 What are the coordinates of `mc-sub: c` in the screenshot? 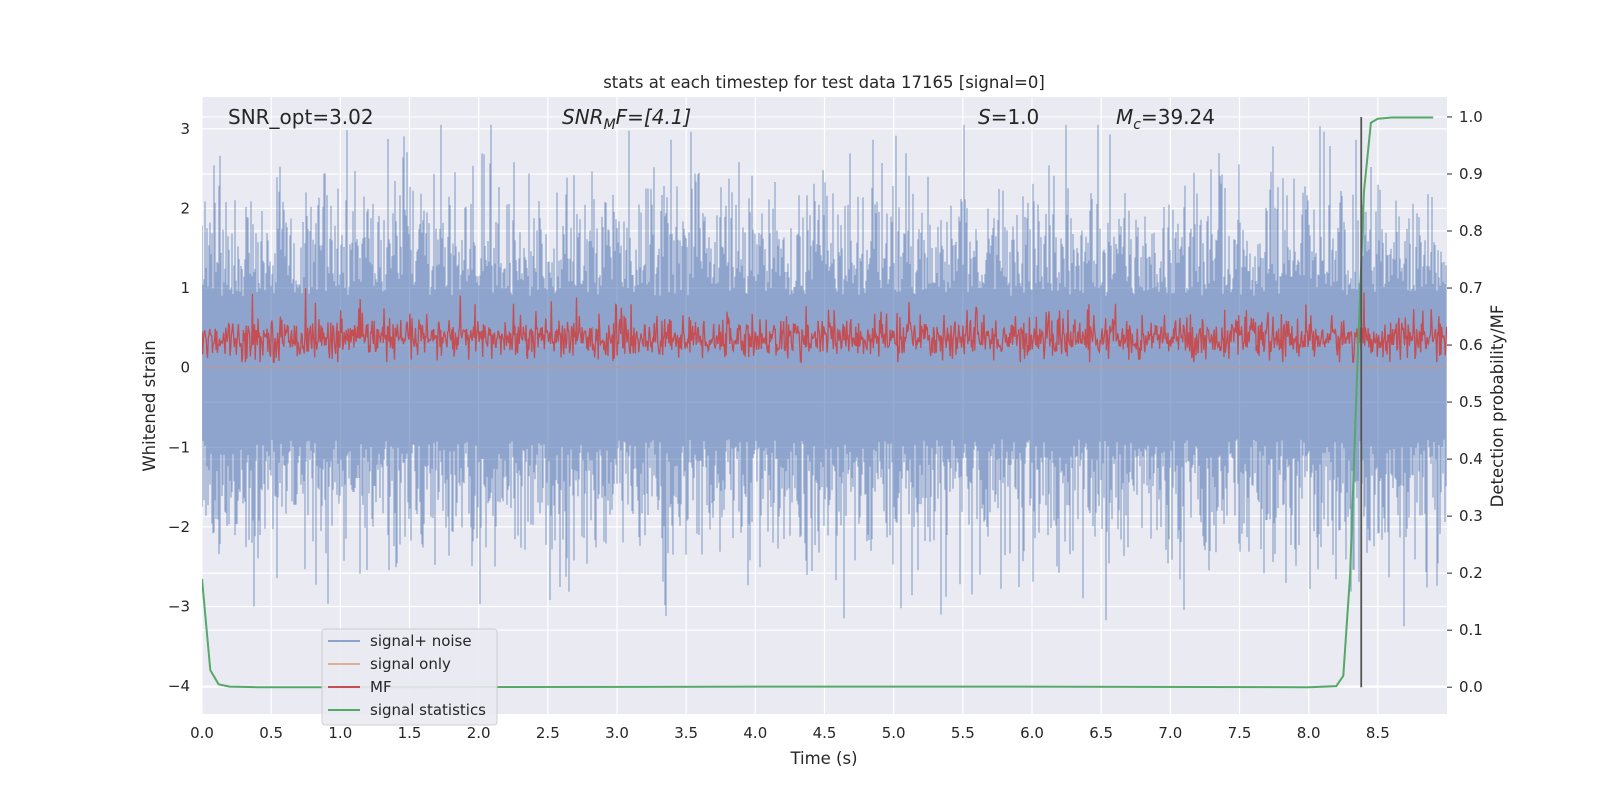 It's located at (1137, 125).